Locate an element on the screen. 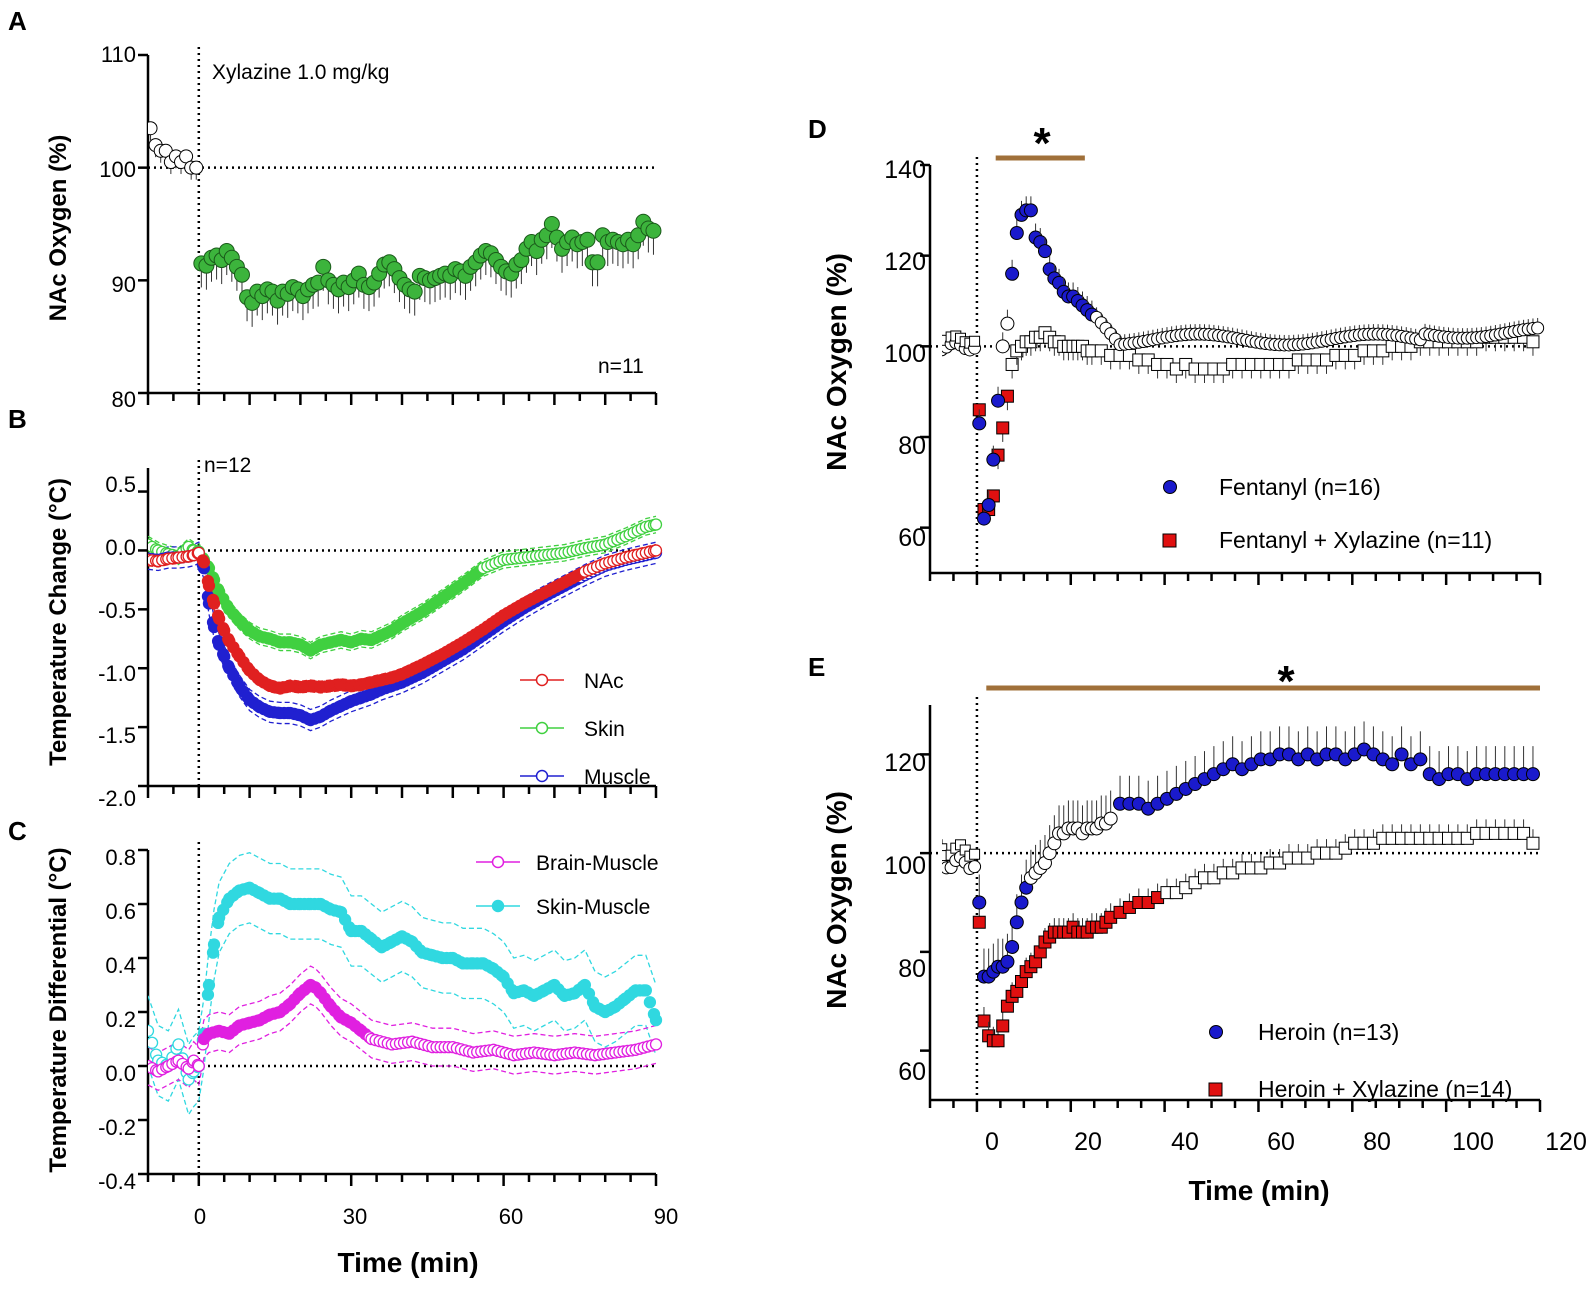  legend-marker-muscle is located at coordinates (542, 776).